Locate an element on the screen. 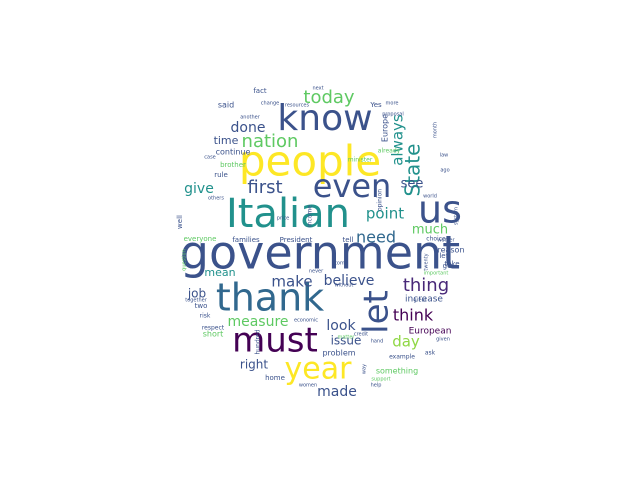 This screenshot has width=640, height=480. word-given: given is located at coordinates (443, 340).